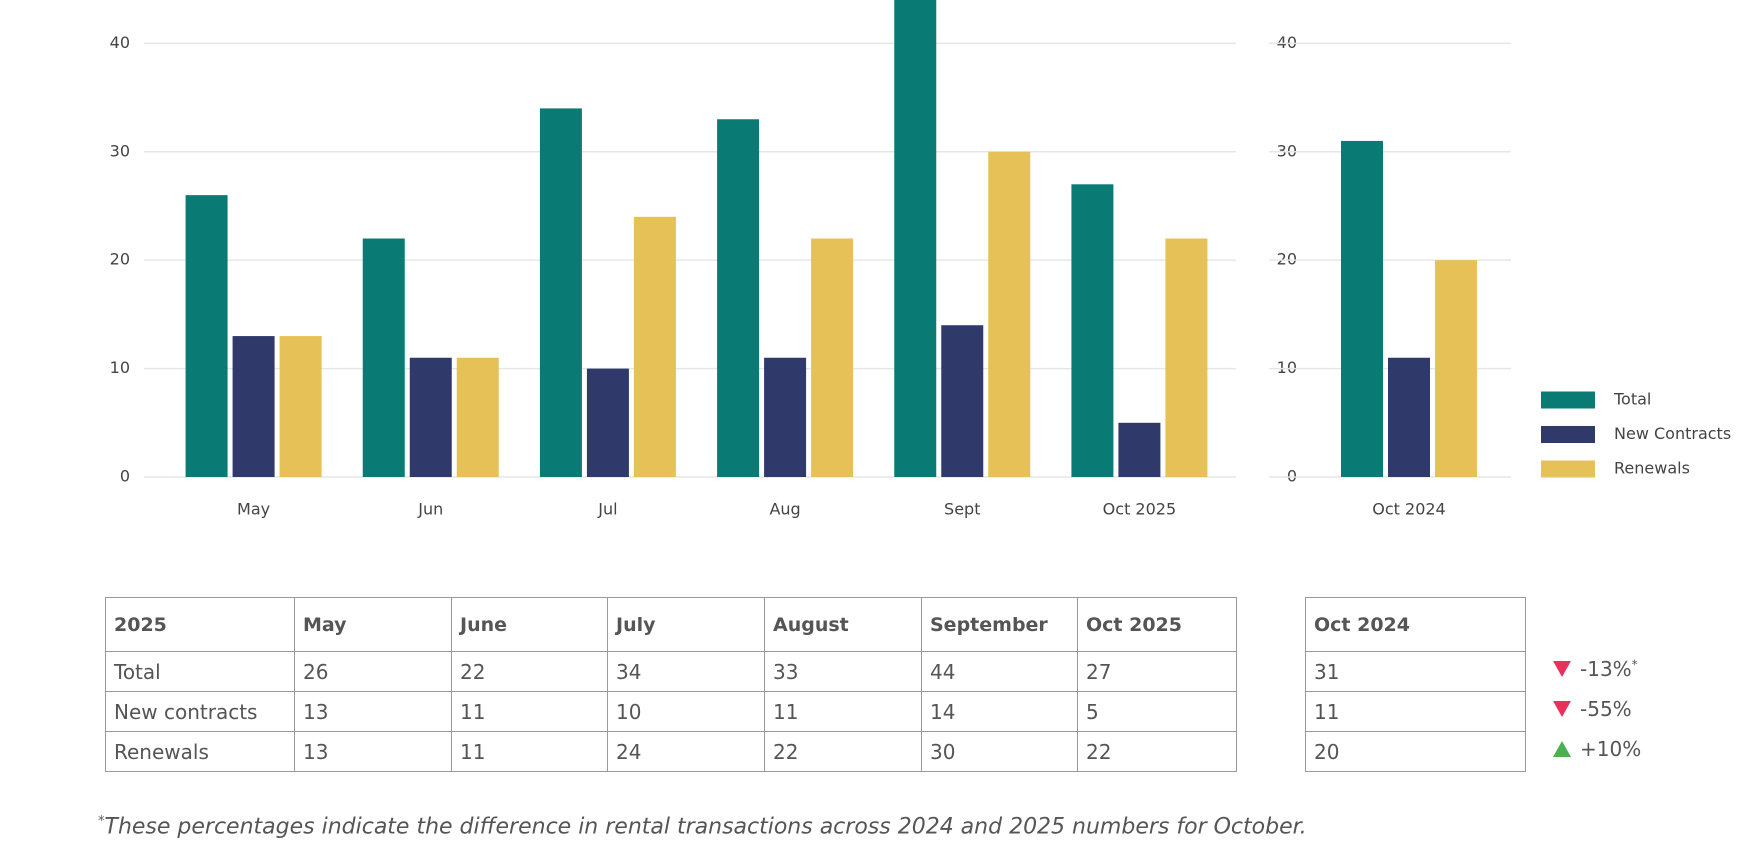 Image resolution: width=1738 pixels, height=854 pixels. I want to click on change: -13%*, so click(1595, 669).